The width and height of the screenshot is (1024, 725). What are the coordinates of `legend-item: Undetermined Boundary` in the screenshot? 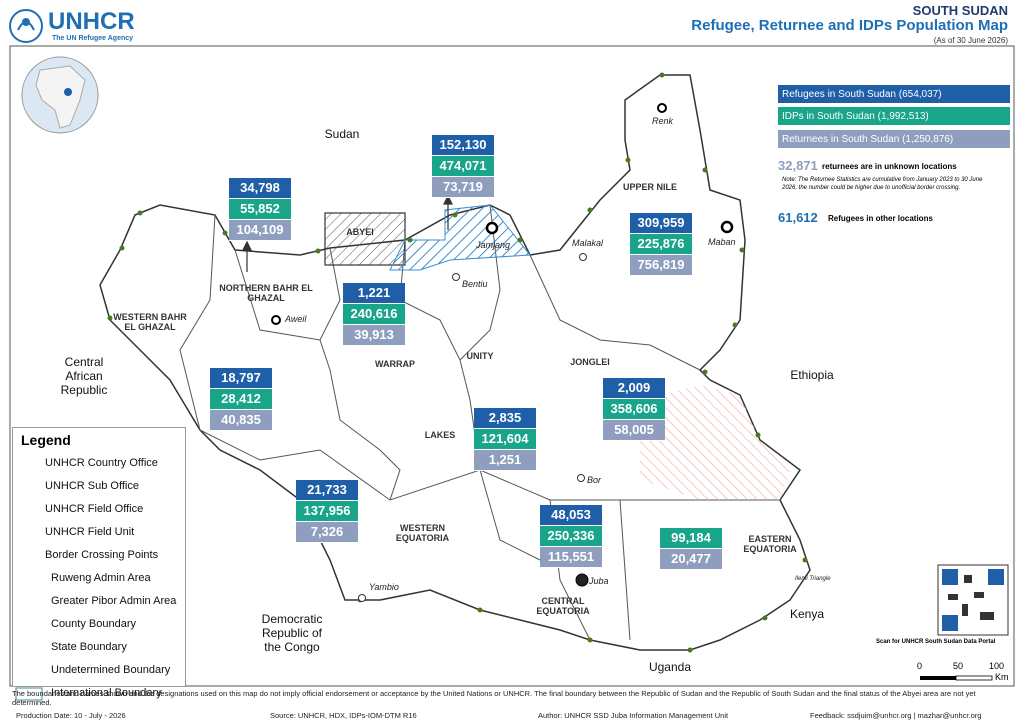 It's located at (111, 670).